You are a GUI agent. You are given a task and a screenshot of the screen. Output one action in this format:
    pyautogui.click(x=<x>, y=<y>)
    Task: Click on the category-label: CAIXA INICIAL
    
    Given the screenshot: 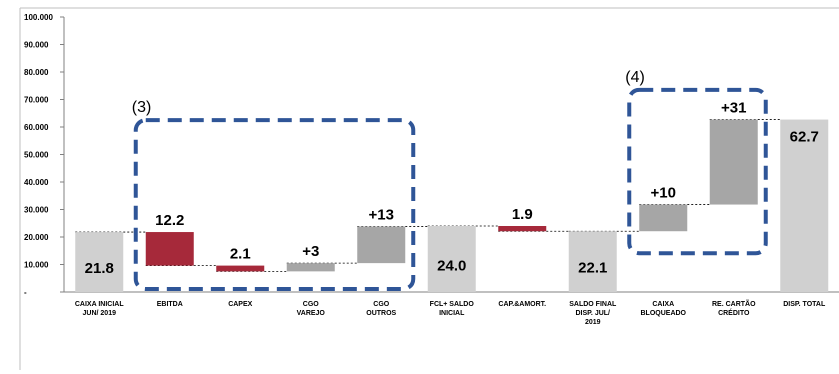 What is the action you would take?
    pyautogui.click(x=99, y=304)
    